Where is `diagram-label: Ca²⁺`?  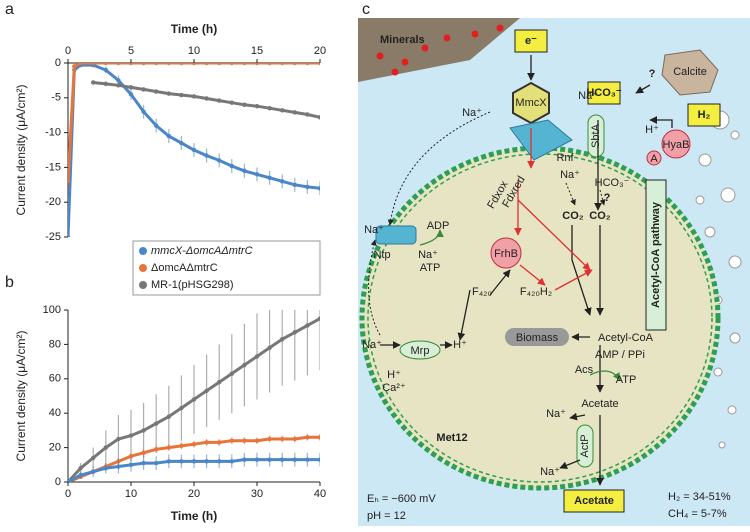 diagram-label: Ca²⁺ is located at coordinates (394, 388).